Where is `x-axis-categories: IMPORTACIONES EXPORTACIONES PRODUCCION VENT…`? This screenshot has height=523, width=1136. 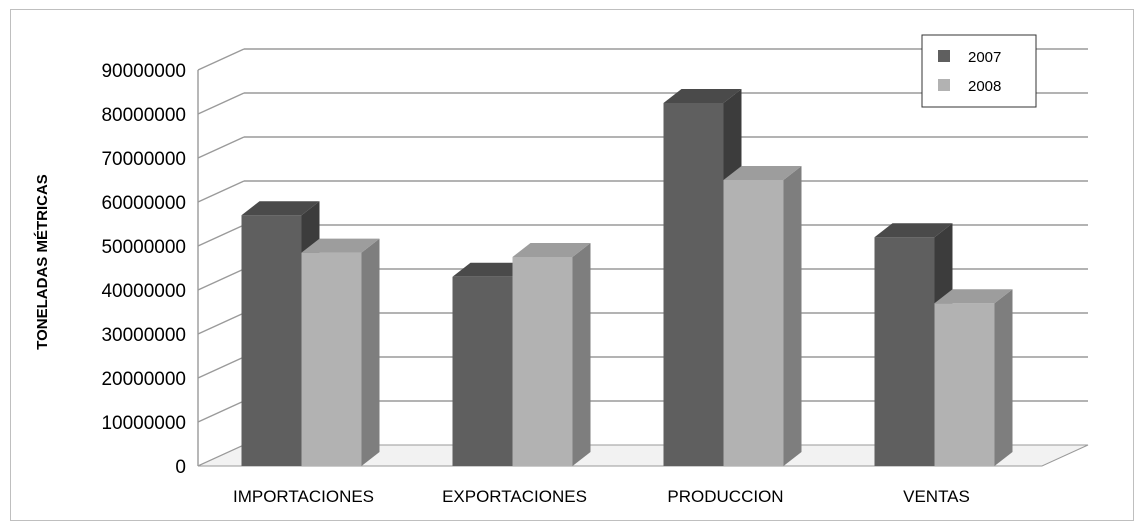
x-axis-categories: IMPORTACIONES EXPORTACIONES PRODUCCION VENT… is located at coordinates (601, 496).